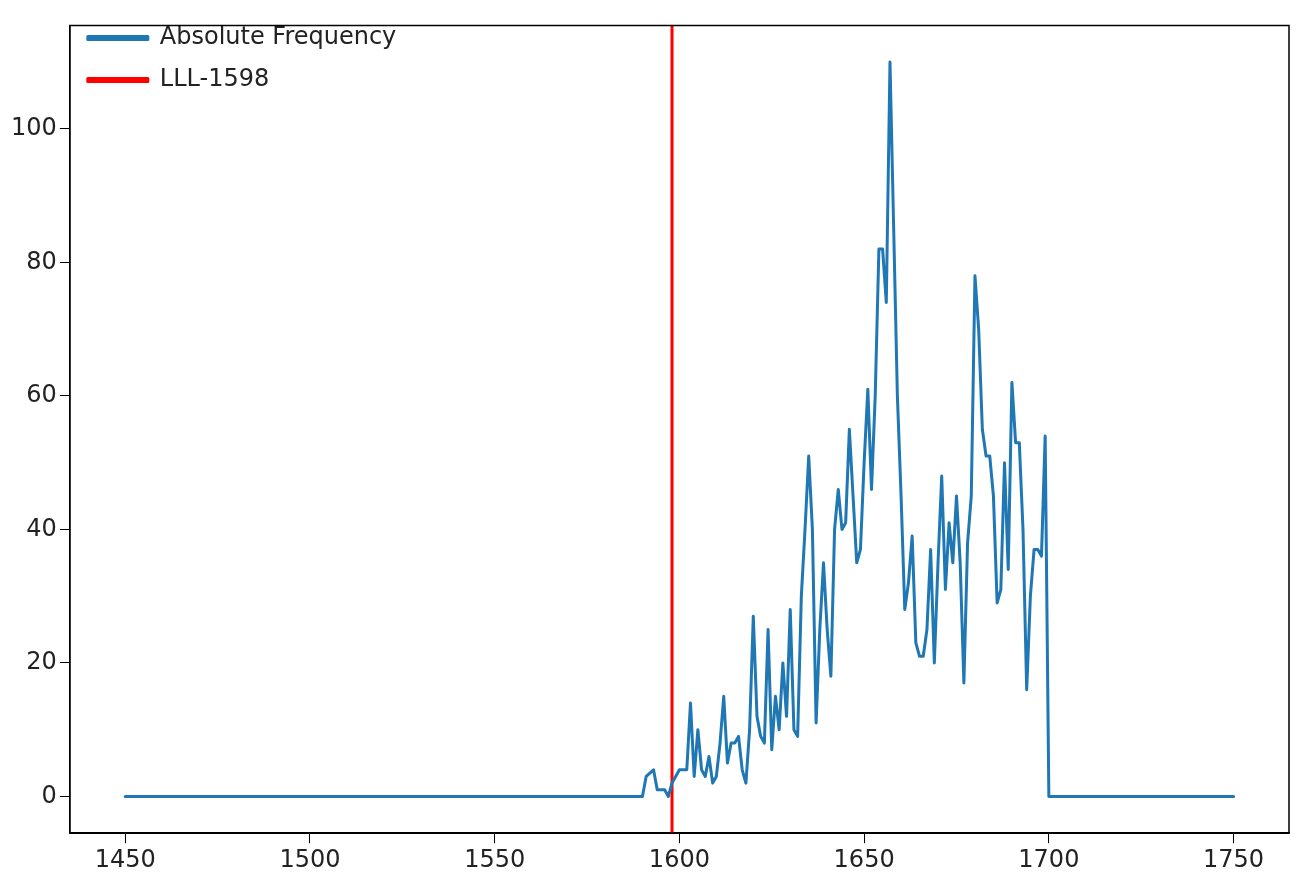 The height and width of the screenshot is (891, 1301). I want to click on y-tick-label: 100, so click(34, 127).